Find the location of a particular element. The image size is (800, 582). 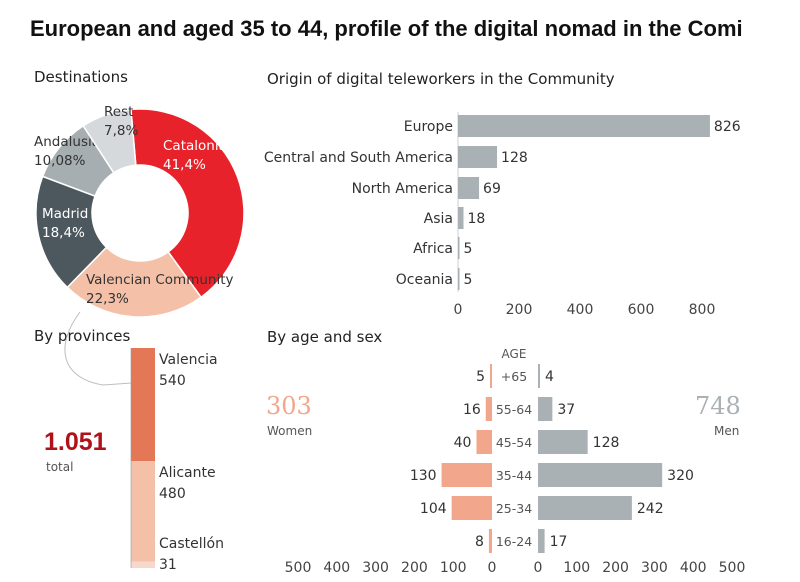

women-value-label: 5 is located at coordinates (480, 377).